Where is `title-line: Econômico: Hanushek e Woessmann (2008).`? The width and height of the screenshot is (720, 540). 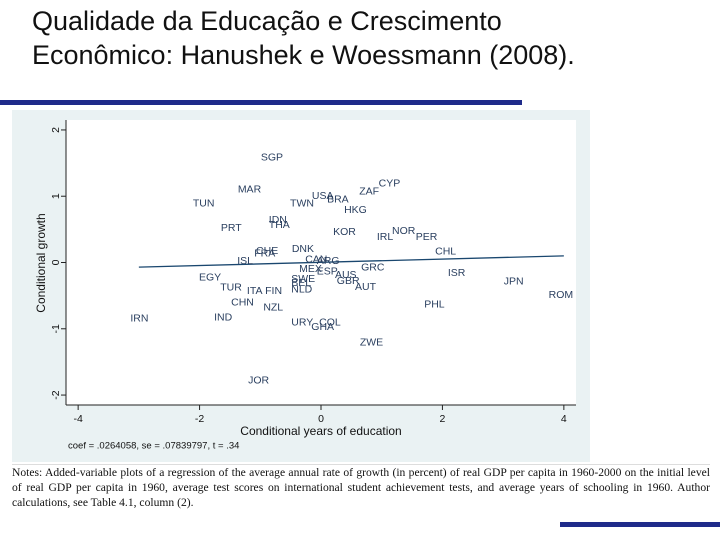 title-line: Econômico: Hanushek e Woessmann (2008). is located at coordinates (303, 55).